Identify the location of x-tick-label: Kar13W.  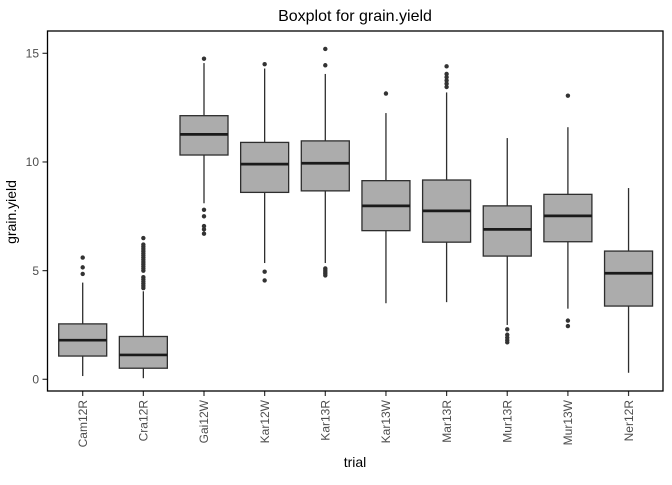
(386, 421).